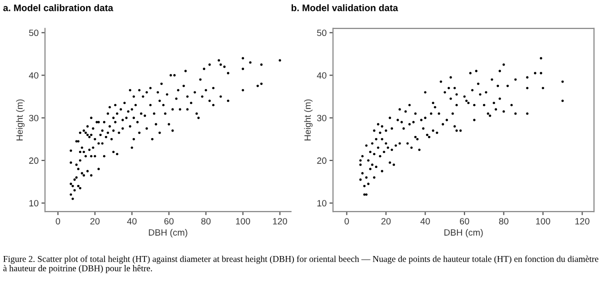 This screenshot has width=600, height=284. What do you see at coordinates (345, 8) in the screenshot?
I see `chart-title: b. Model validation data` at bounding box center [345, 8].